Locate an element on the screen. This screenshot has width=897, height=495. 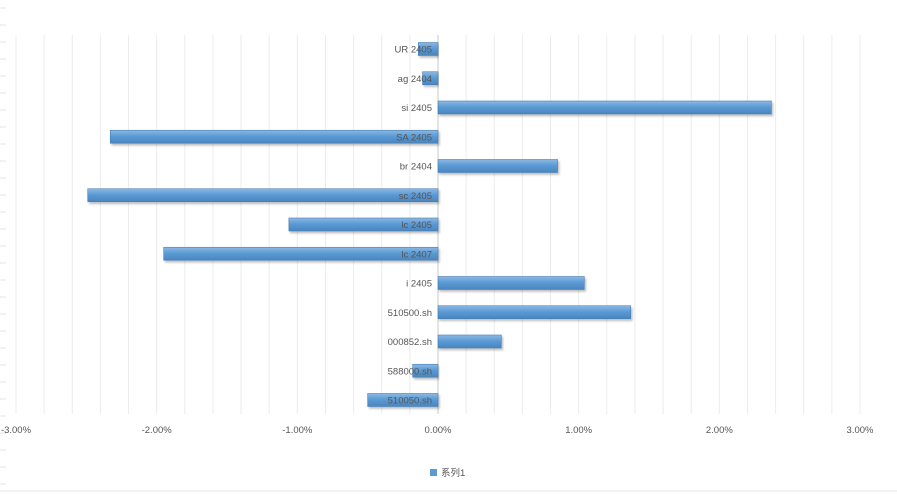
x-tick-label: 0.00% is located at coordinates (438, 430).